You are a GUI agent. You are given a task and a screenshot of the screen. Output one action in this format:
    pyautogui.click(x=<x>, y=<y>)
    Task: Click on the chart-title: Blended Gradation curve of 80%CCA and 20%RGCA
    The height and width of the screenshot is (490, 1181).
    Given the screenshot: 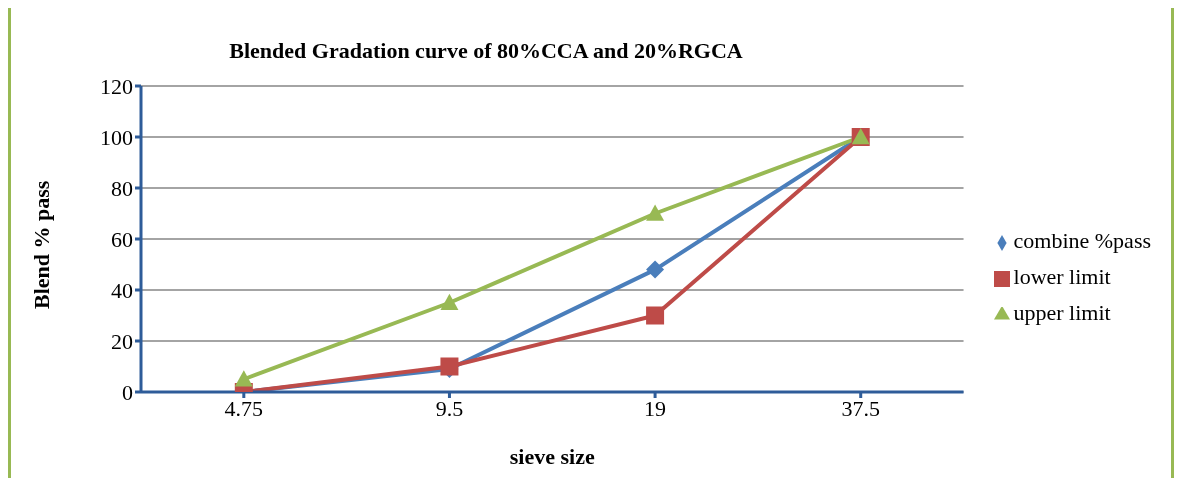 What is the action you would take?
    pyautogui.click(x=486, y=51)
    